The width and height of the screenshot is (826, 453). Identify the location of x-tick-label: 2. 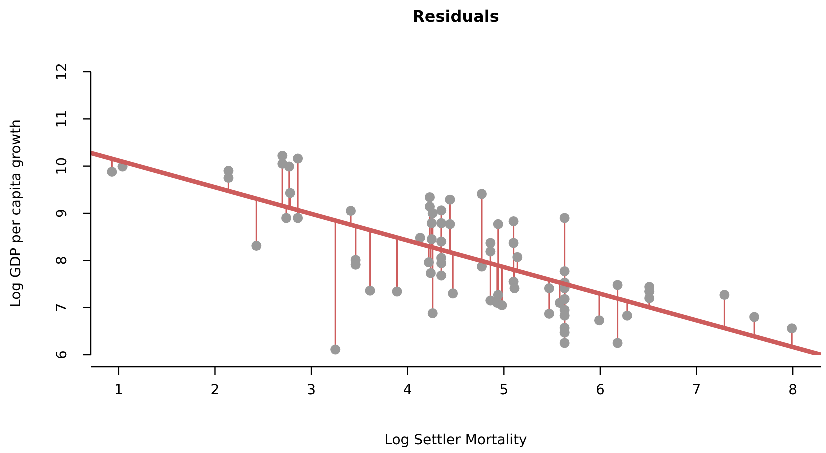
(215, 390).